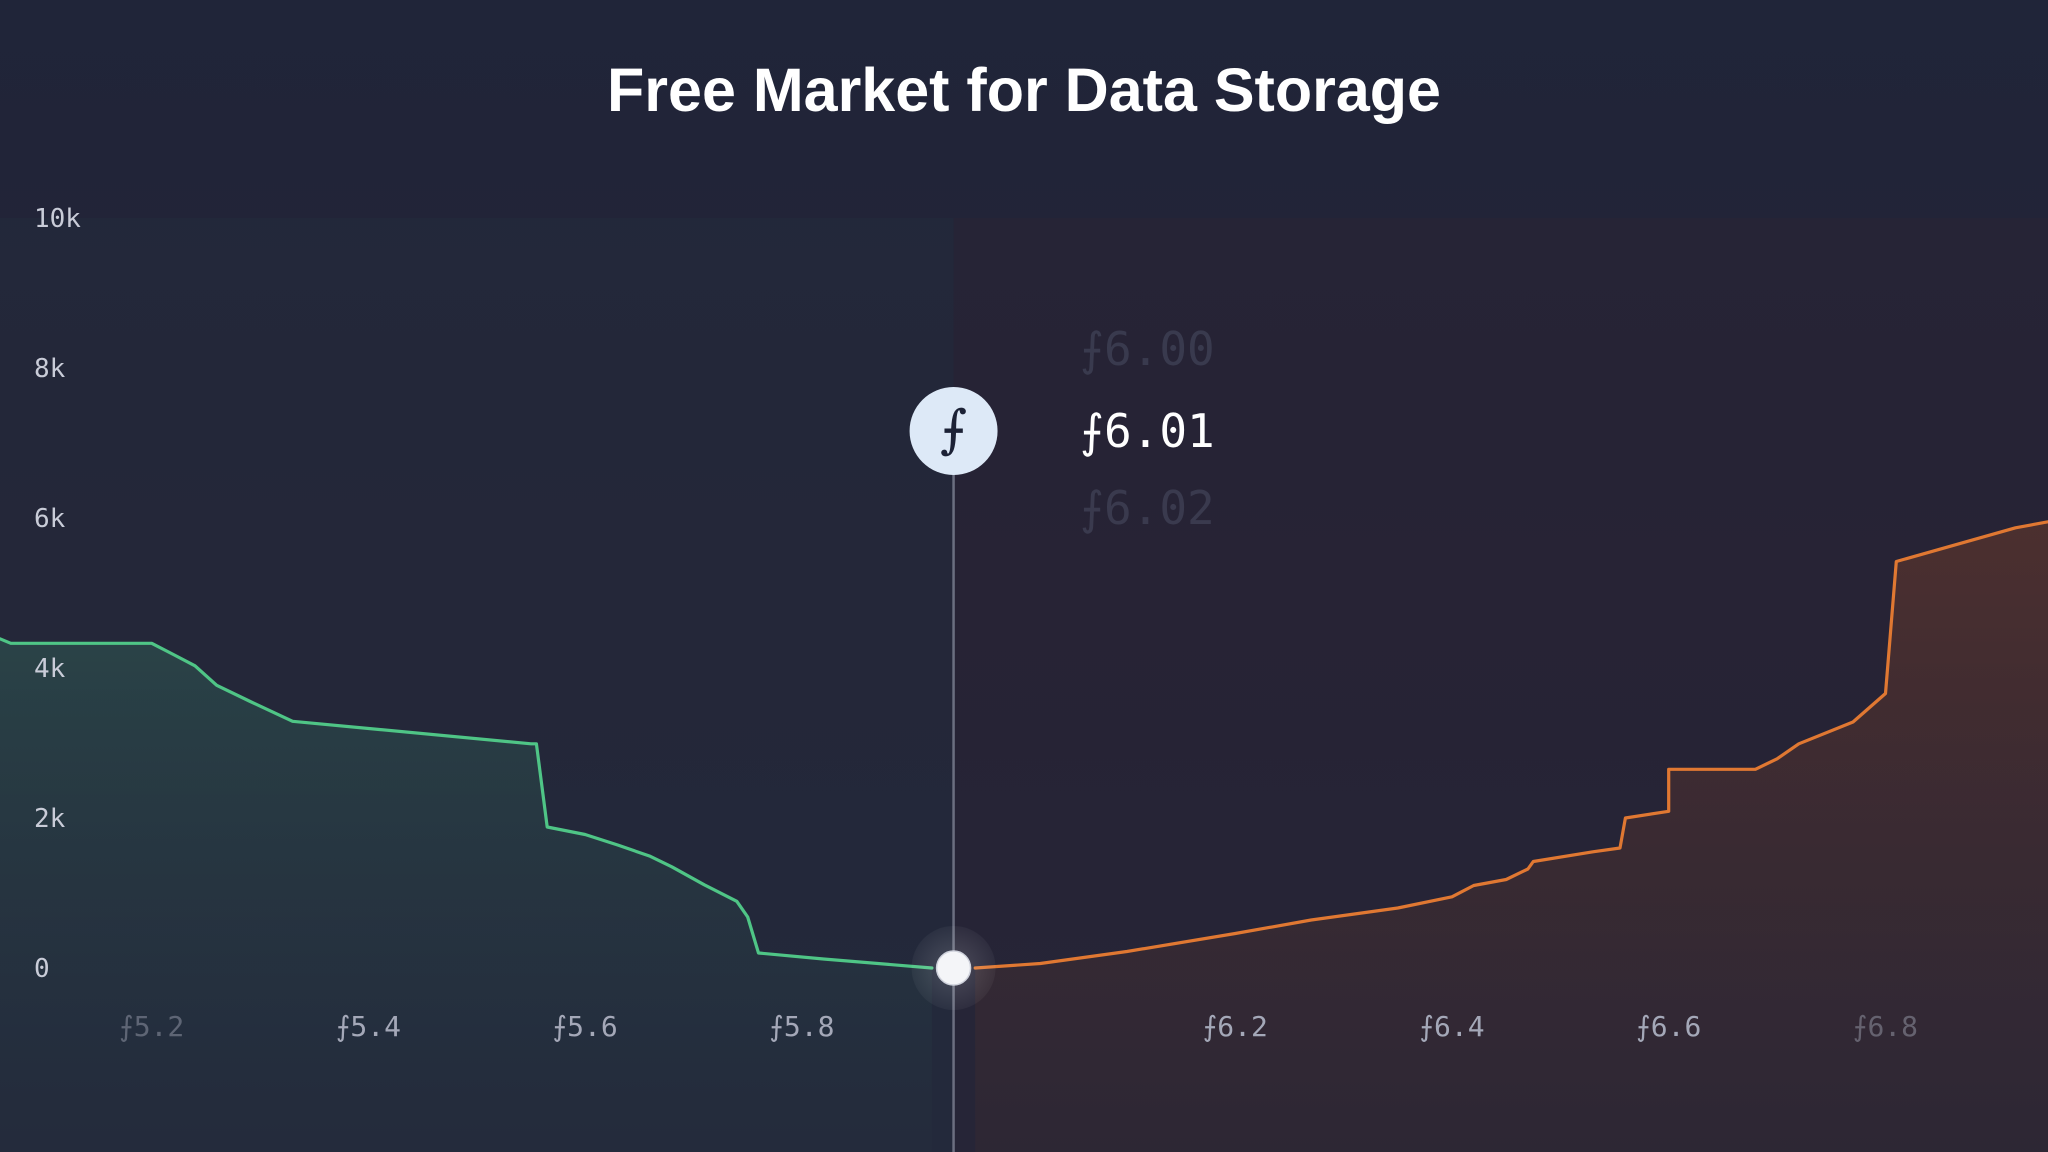  I want to click on x-tick-label: ⨍6.2, so click(1235, 1026).